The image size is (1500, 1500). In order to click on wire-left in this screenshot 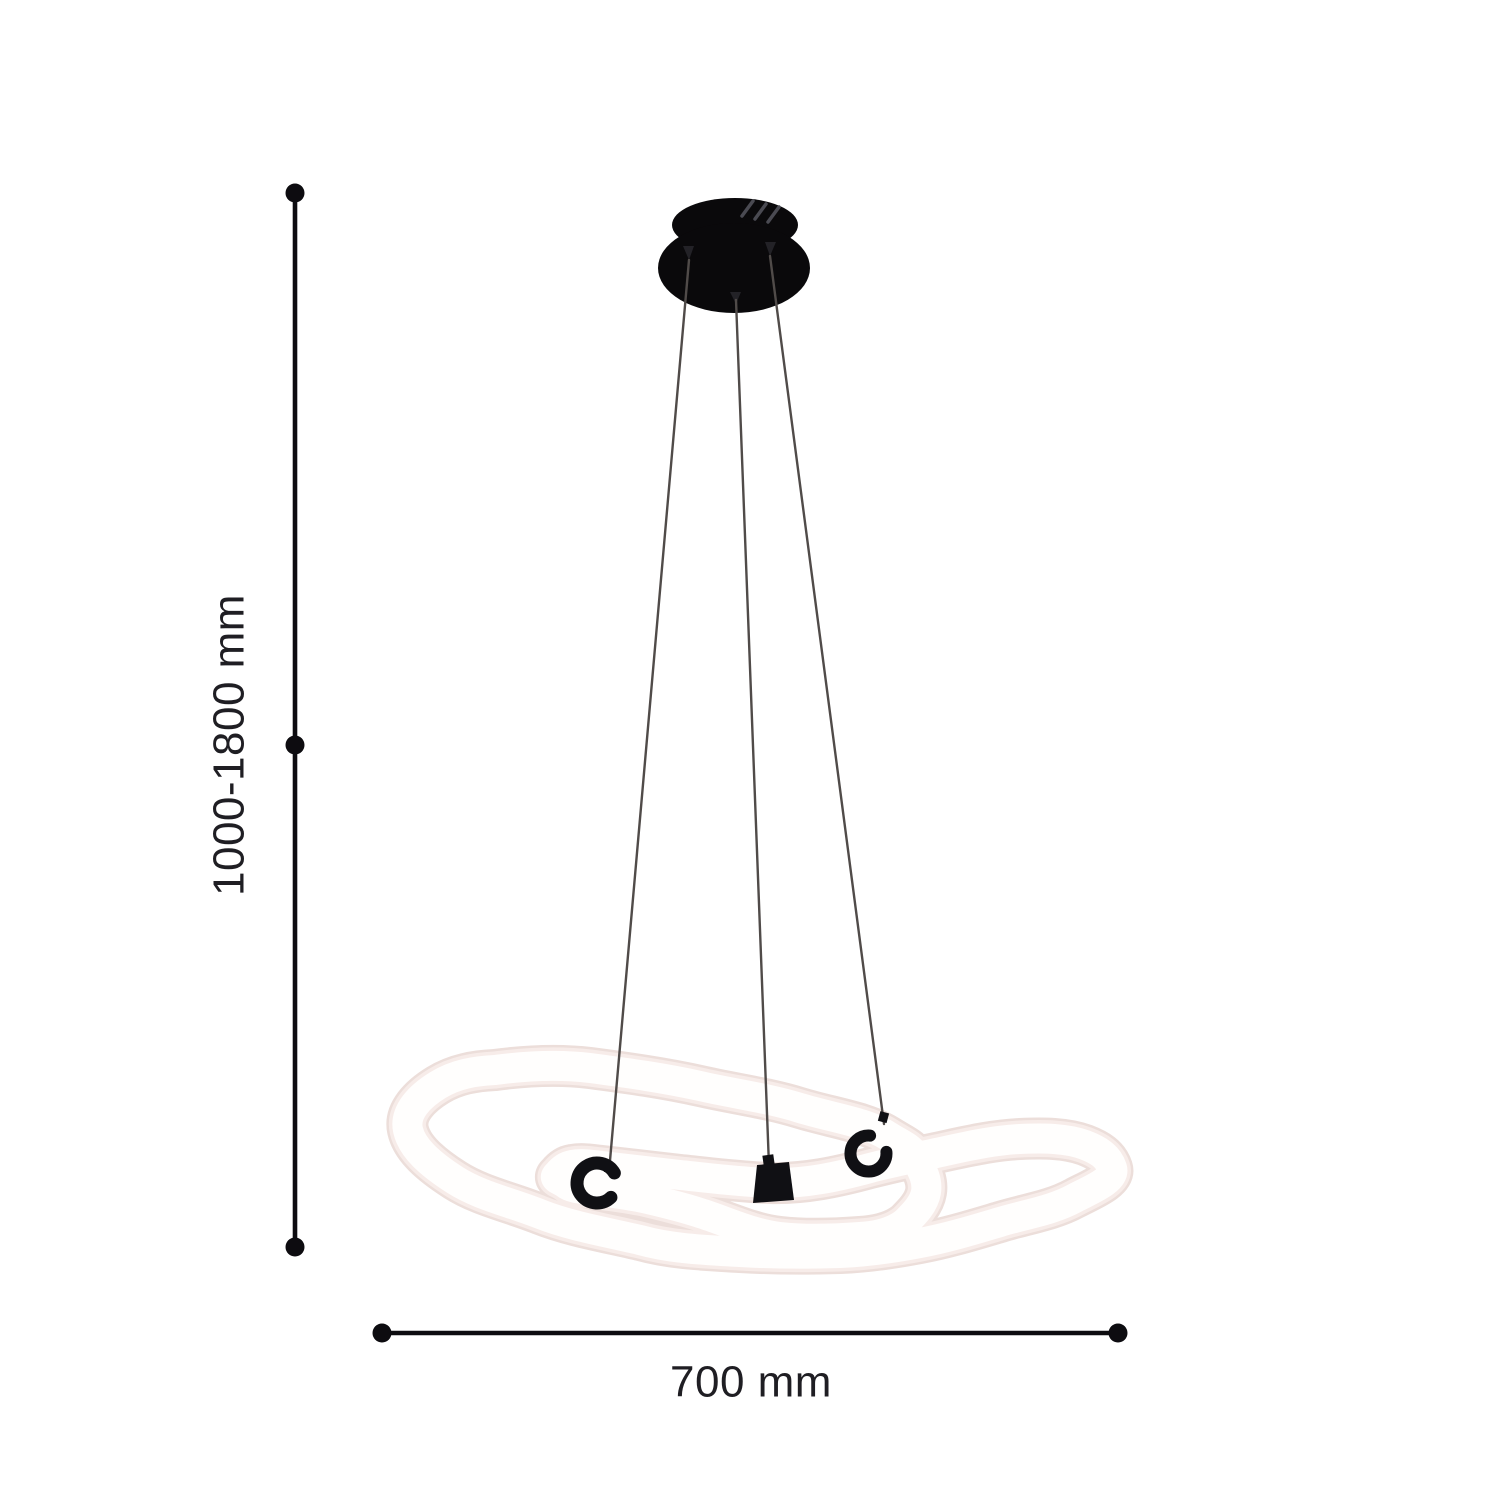, I will do `click(649, 716)`.